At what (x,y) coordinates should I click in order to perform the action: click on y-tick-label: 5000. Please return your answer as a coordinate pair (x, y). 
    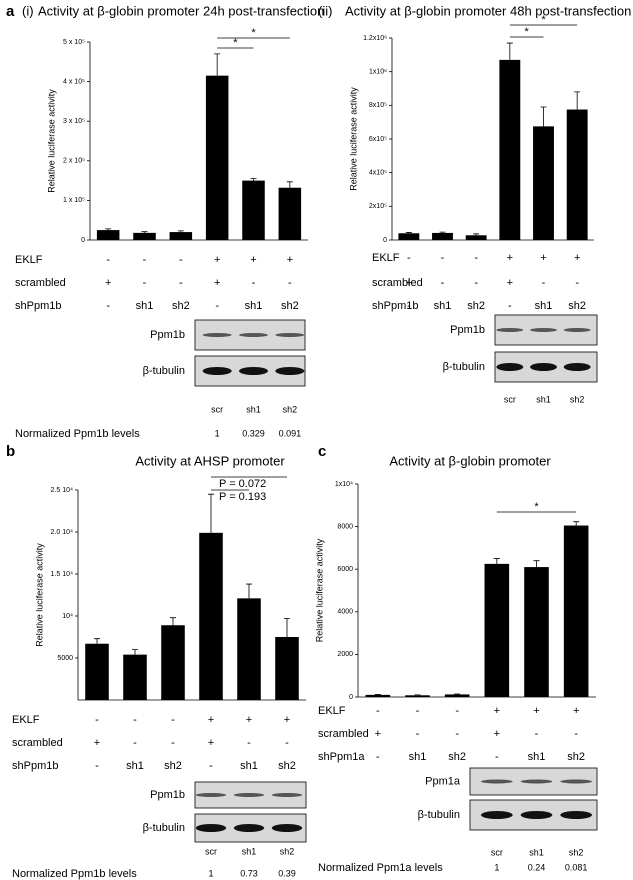
    Looking at the image, I should click on (65, 658).